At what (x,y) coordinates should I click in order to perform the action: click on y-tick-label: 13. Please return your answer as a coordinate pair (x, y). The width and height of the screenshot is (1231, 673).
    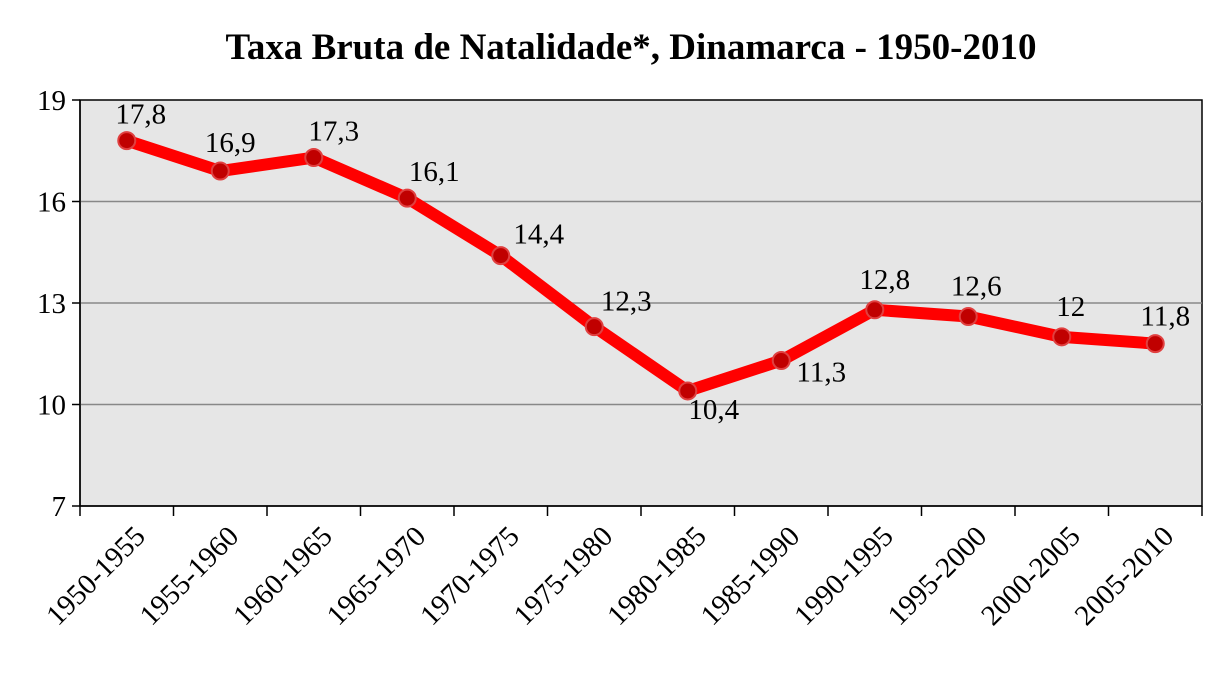
    Looking at the image, I should click on (51, 304).